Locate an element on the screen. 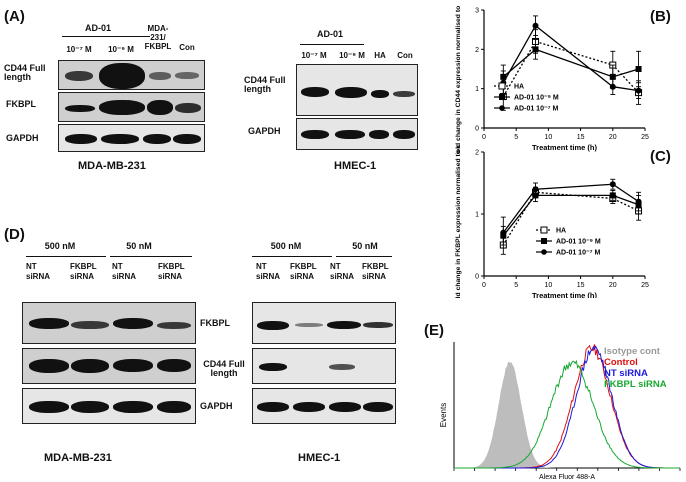 The image size is (686, 482). y-tick-label: 0 is located at coordinates (477, 129).